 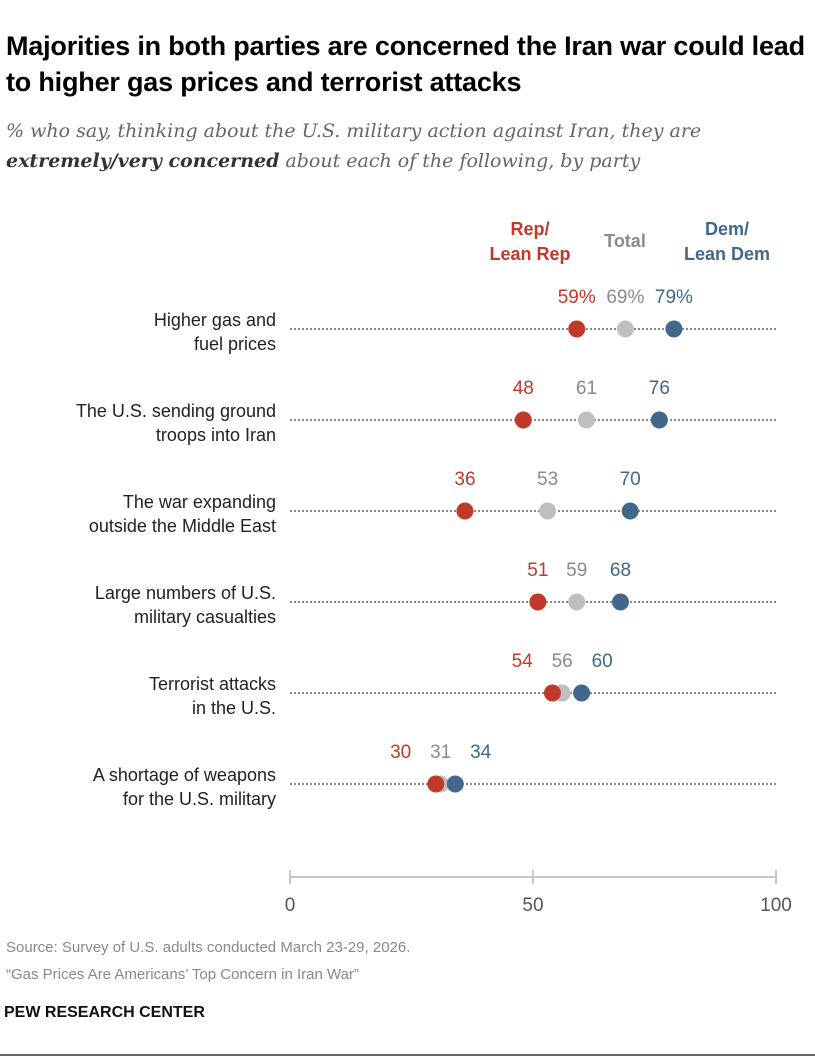 I want to click on total-value-label: 53, so click(x=548, y=479).